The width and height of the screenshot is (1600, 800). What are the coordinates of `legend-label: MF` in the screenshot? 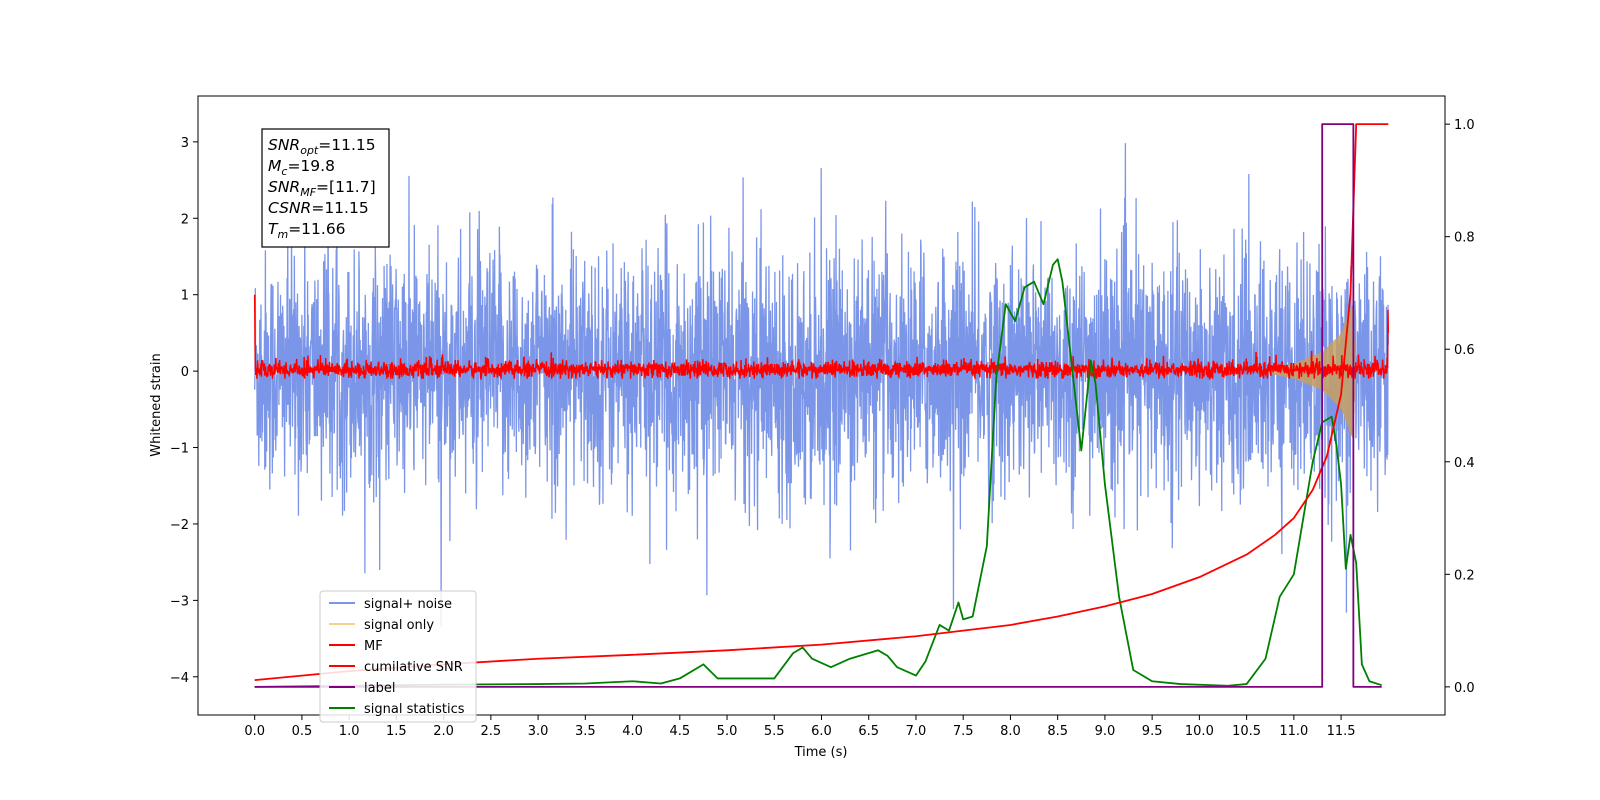 It's located at (373, 646).